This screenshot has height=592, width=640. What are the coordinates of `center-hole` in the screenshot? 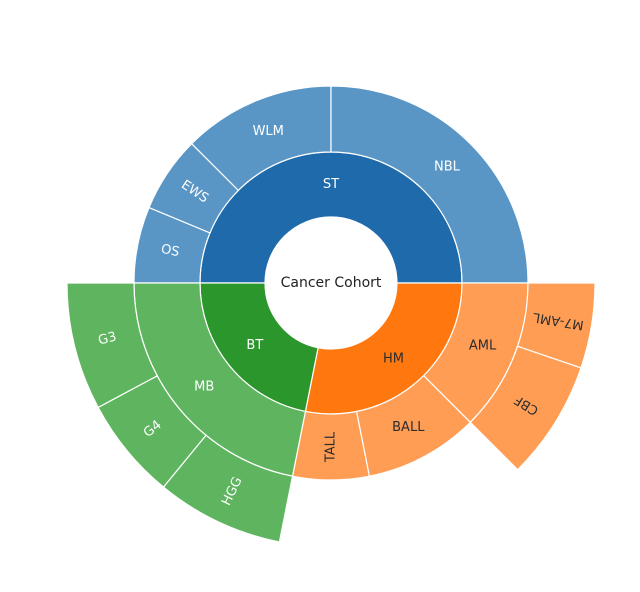 It's located at (331, 283).